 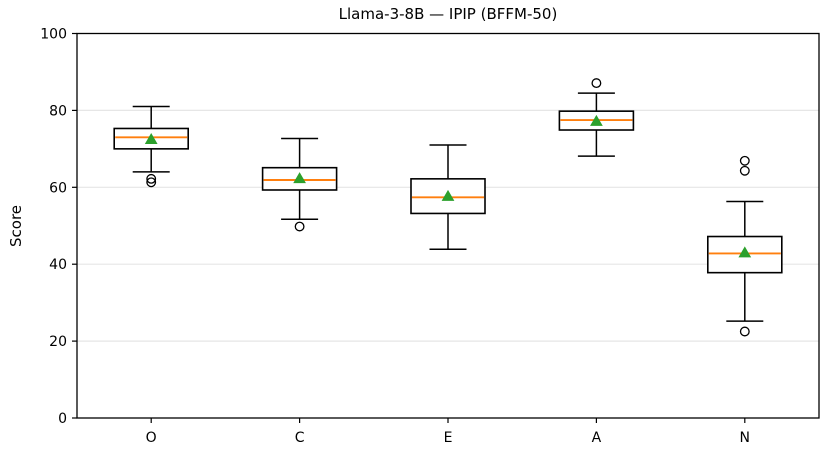 I want to click on y-tick-label: 20, so click(x=58, y=342).